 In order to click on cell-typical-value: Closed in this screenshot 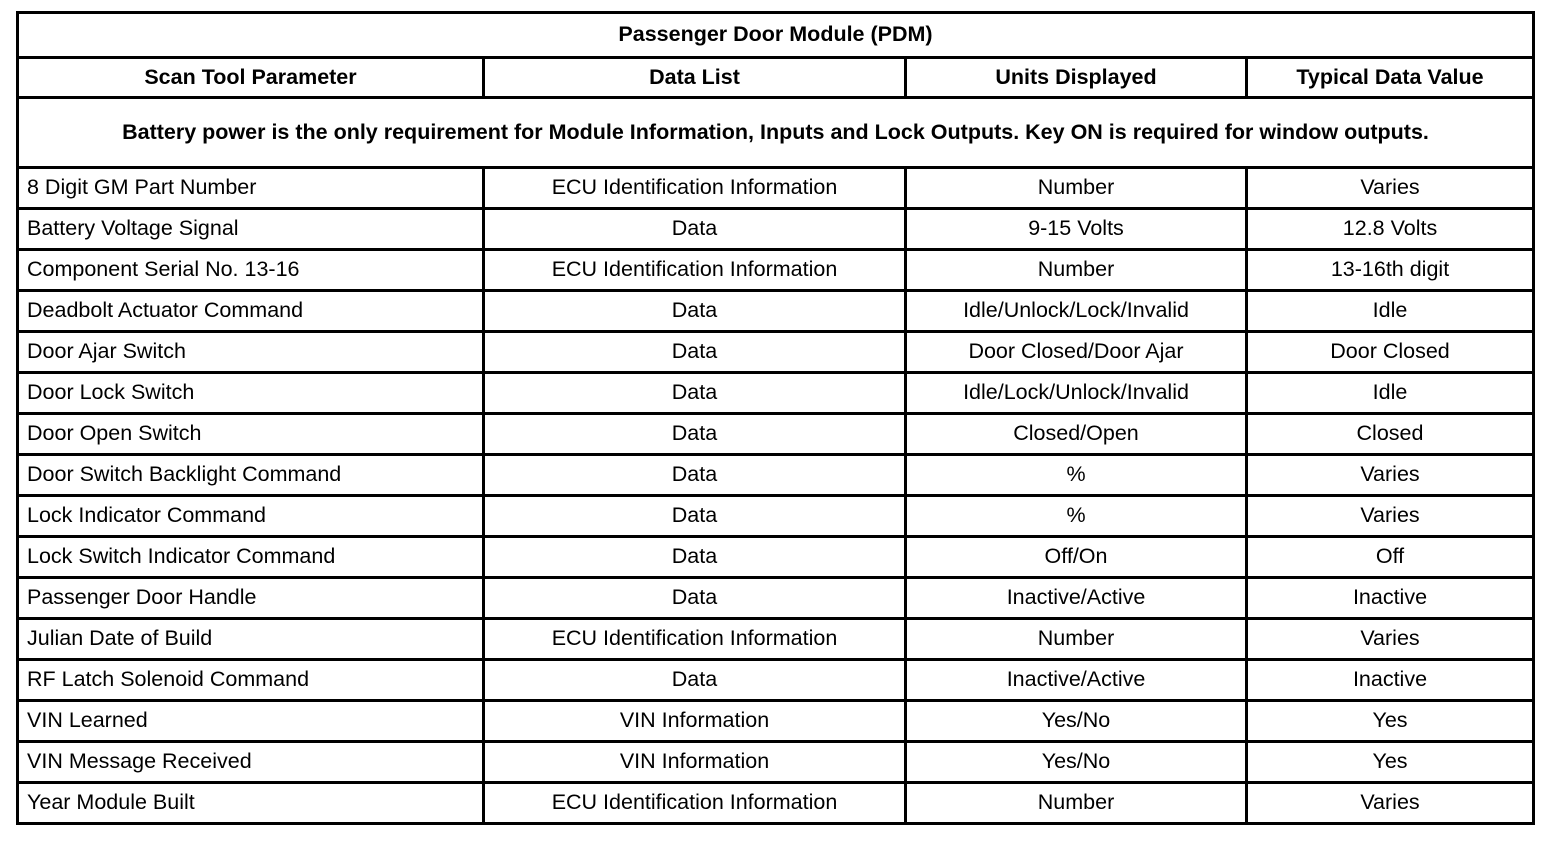, I will do `click(1390, 434)`.